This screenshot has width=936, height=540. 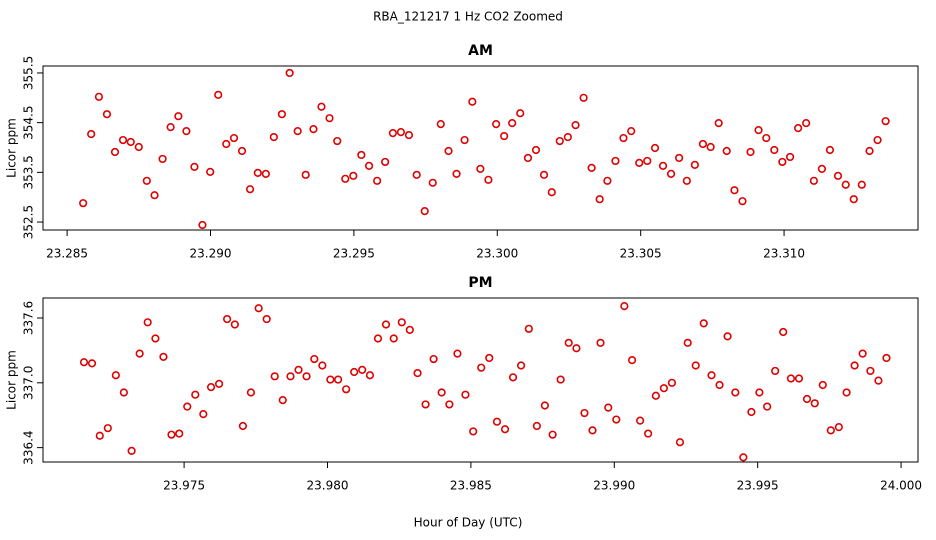 What do you see at coordinates (28, 222) in the screenshot?
I see `y-tick-label: 352.5` at bounding box center [28, 222].